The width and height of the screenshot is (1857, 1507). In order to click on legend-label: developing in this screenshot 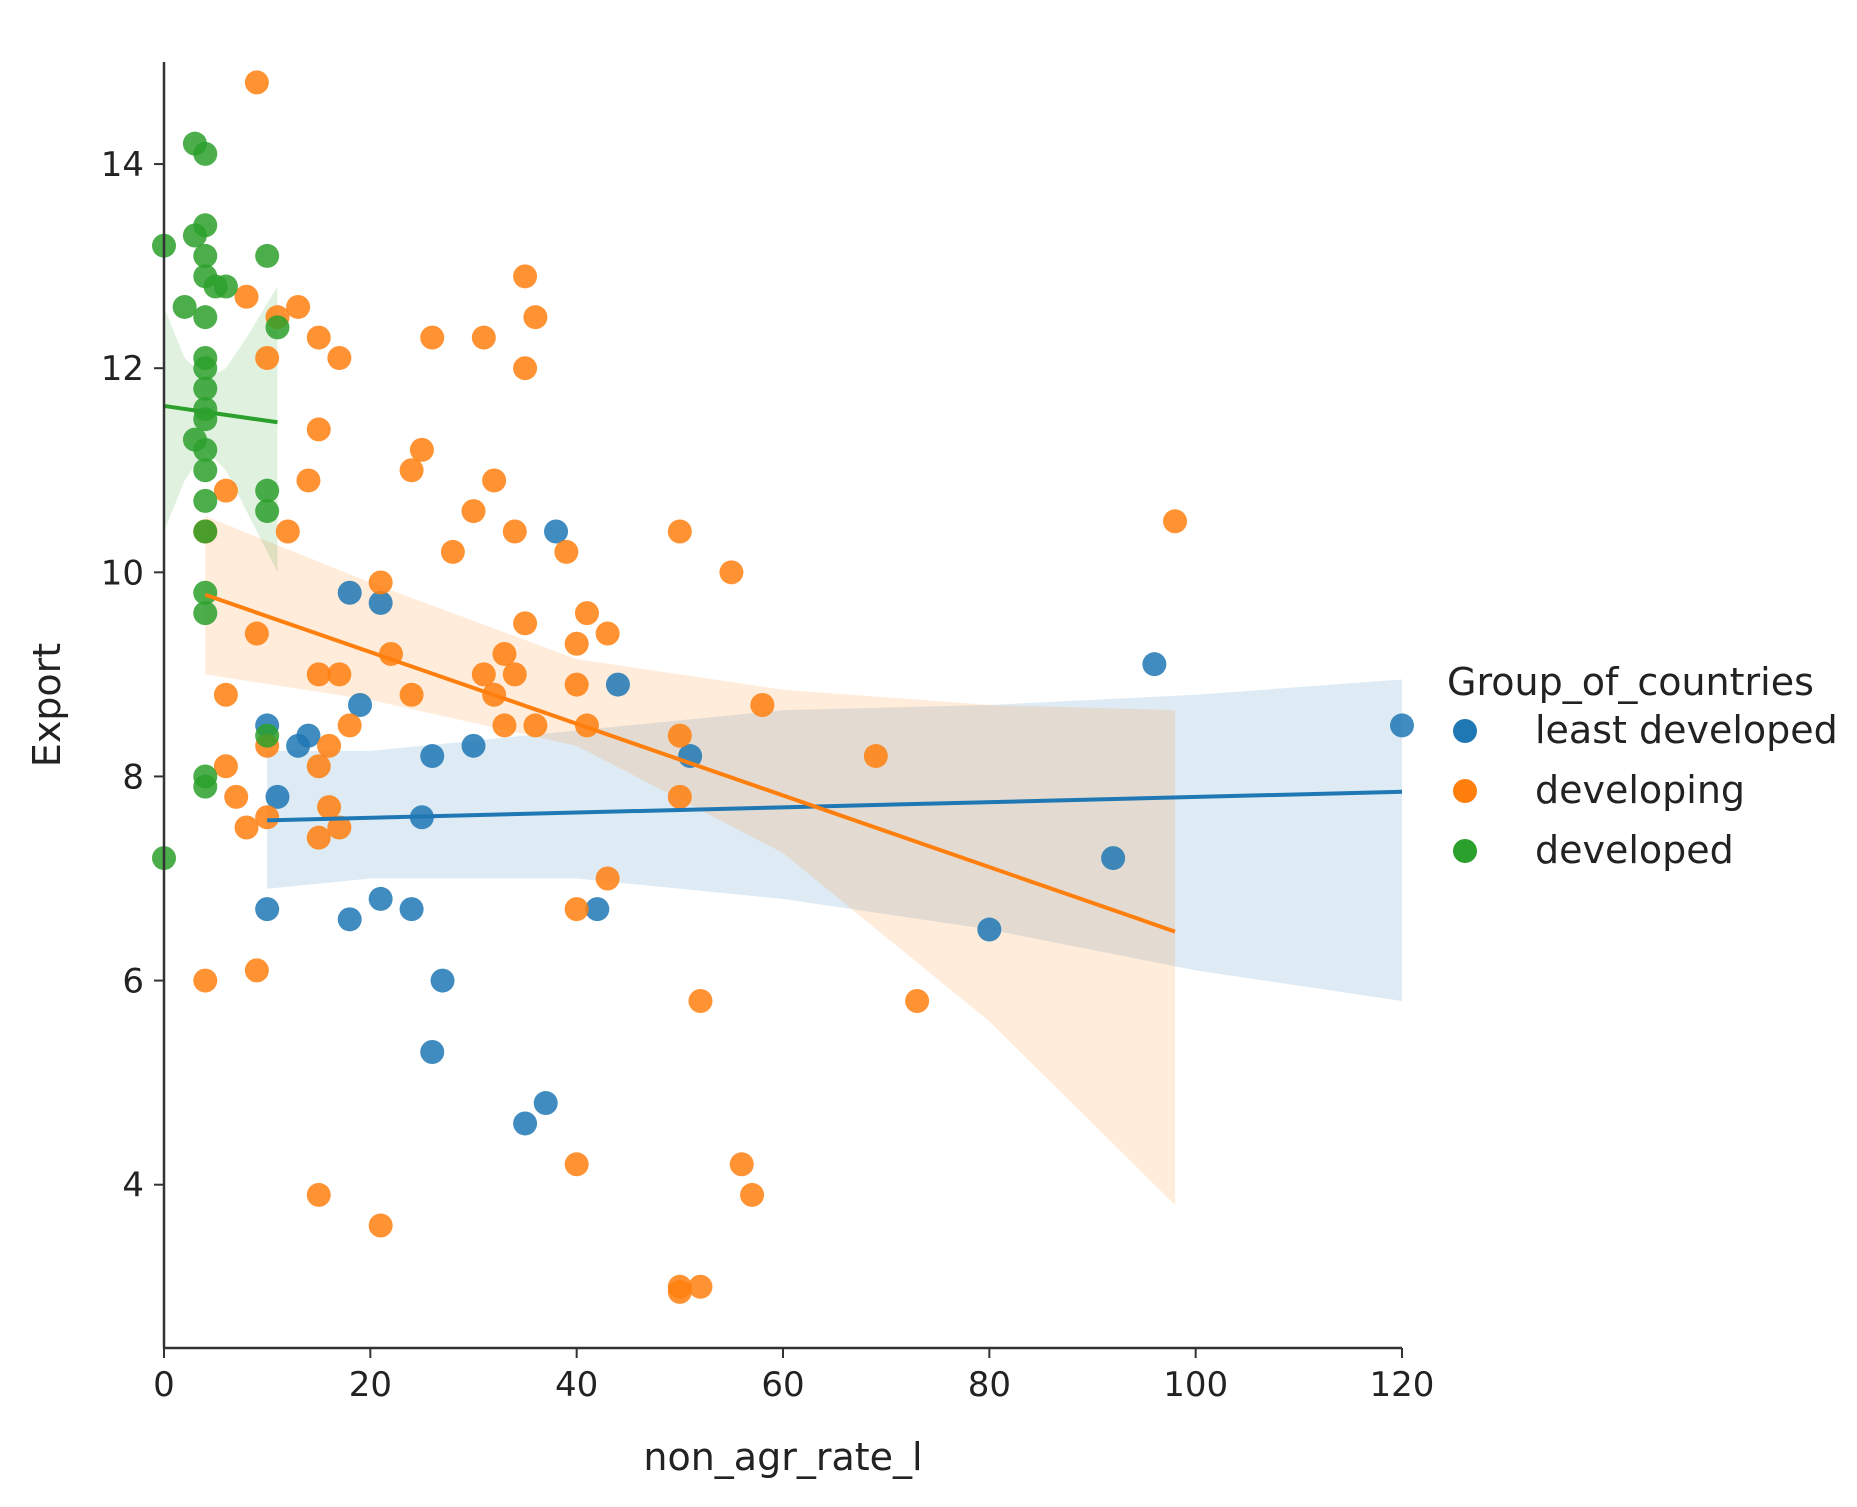, I will do `click(1640, 790)`.